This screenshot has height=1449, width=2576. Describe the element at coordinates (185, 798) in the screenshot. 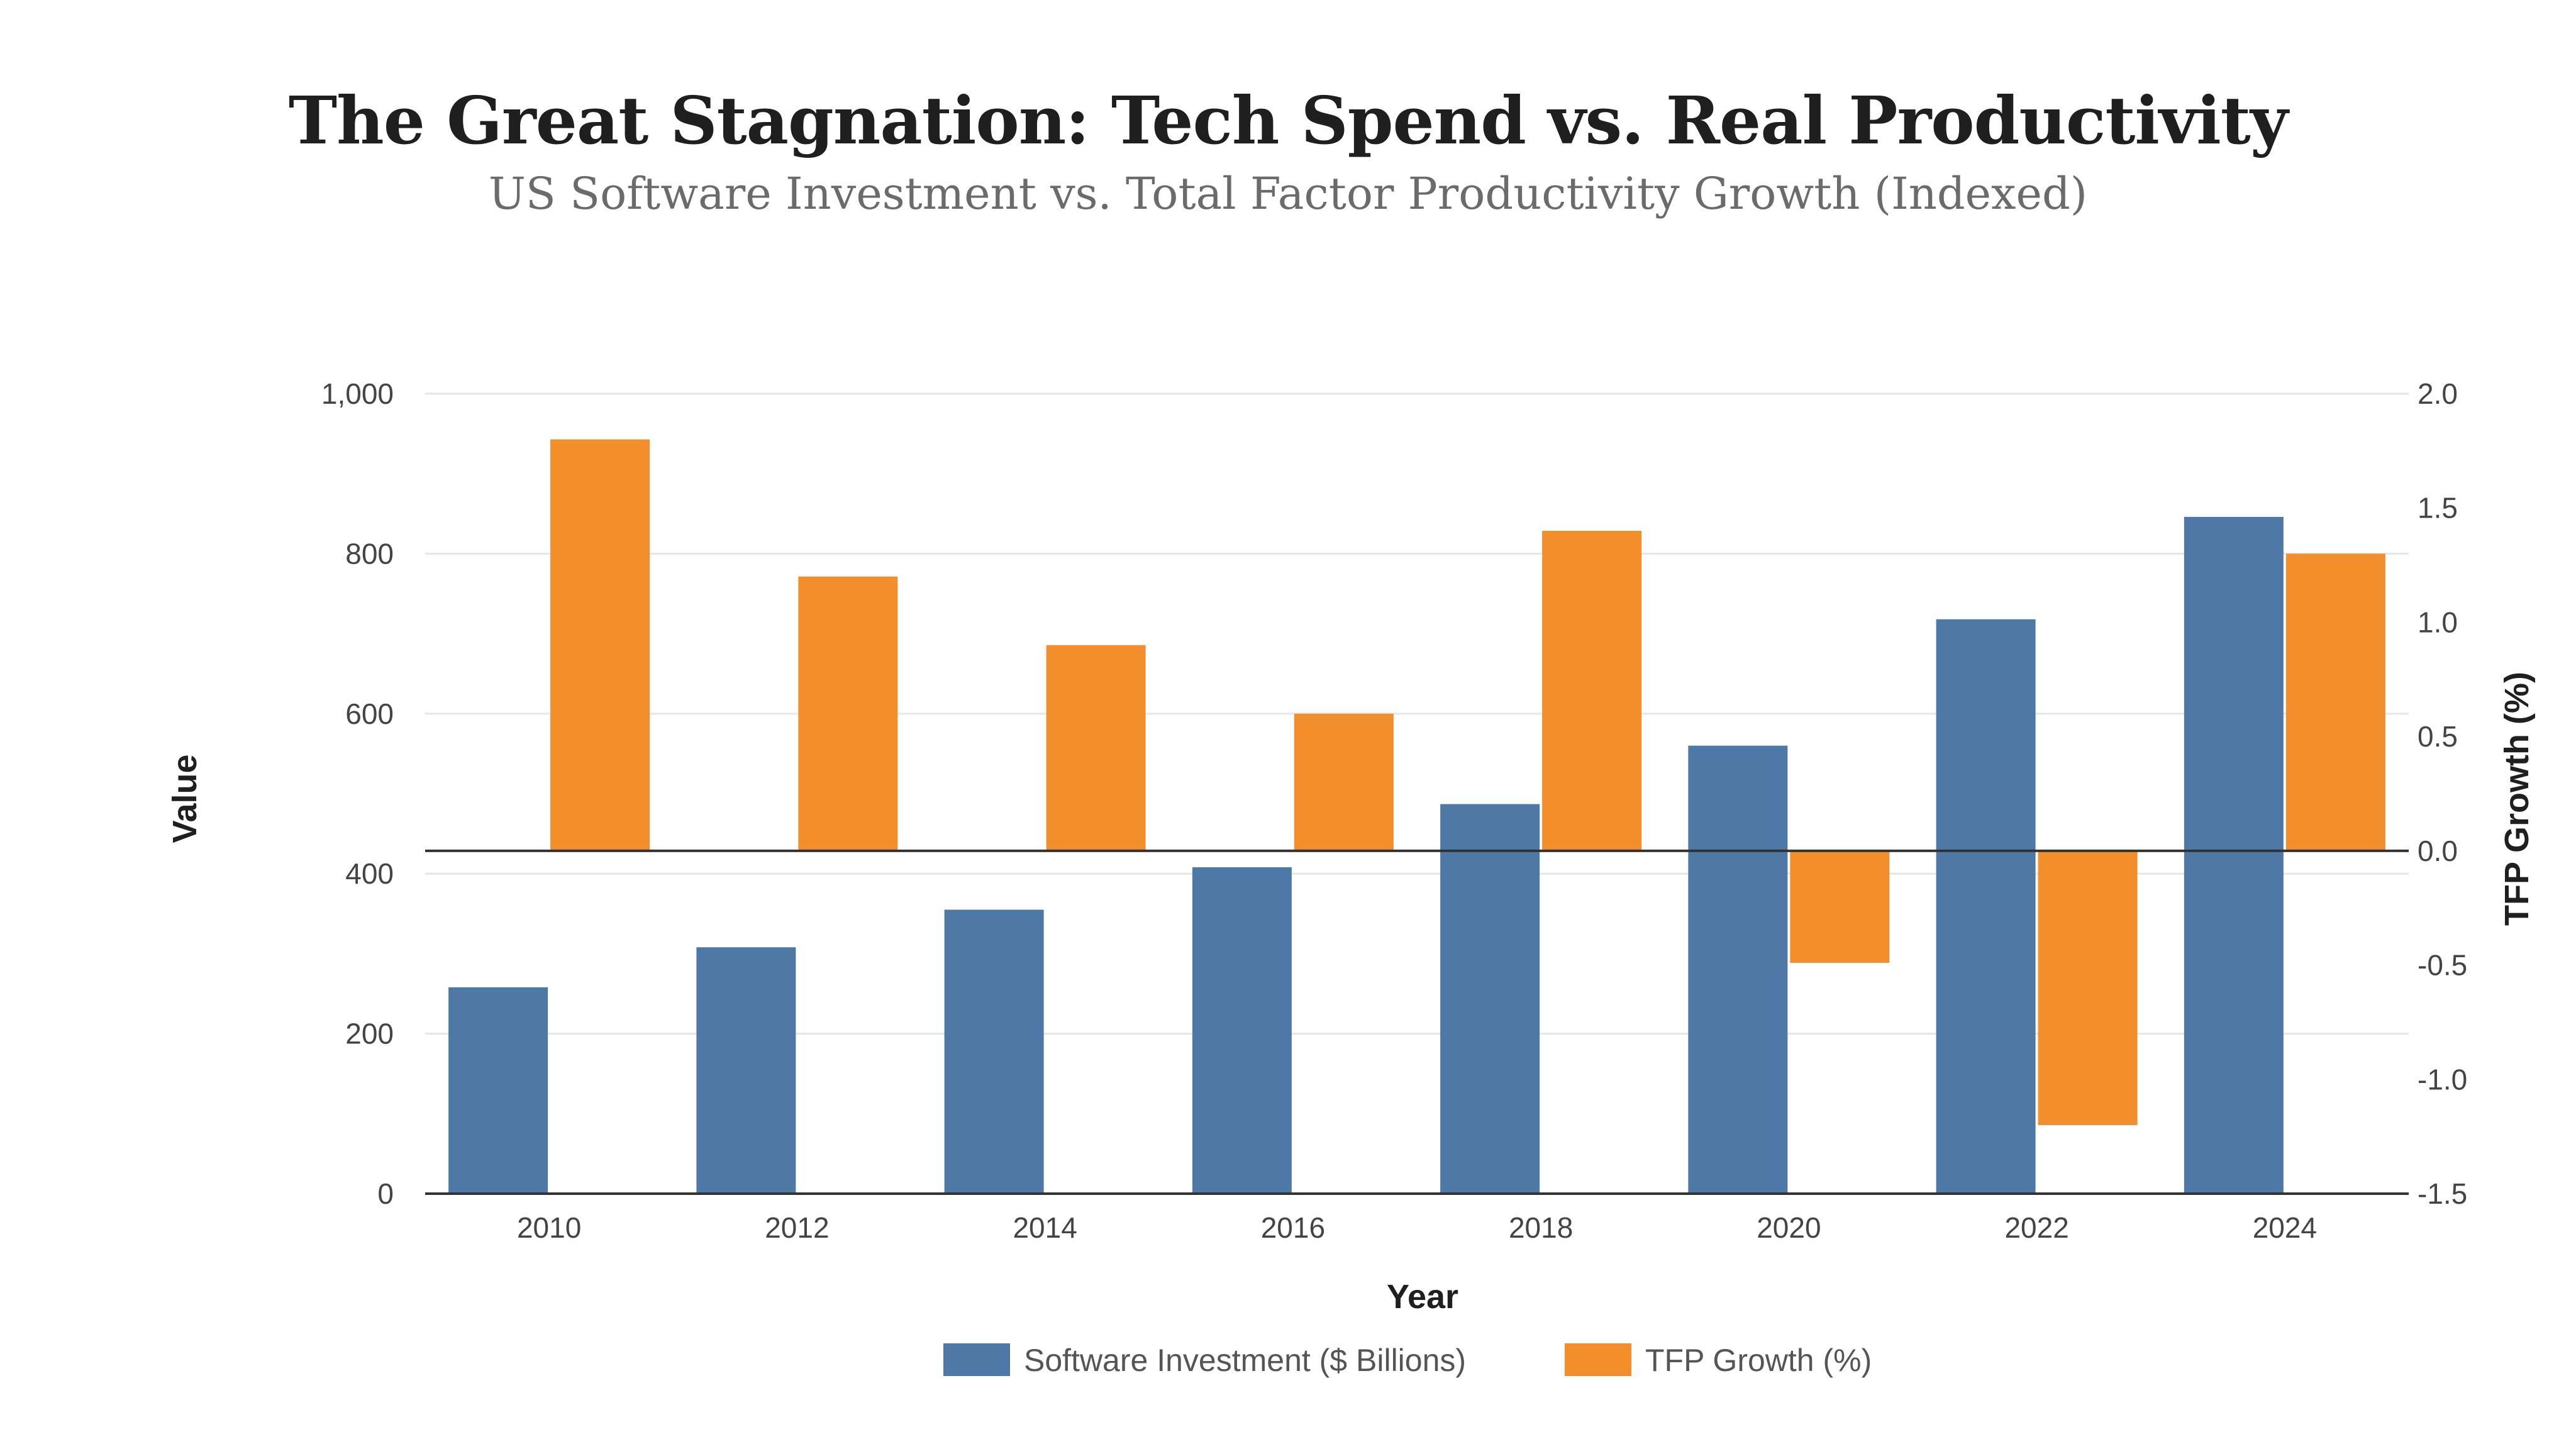

I see `y-axis-title: Value` at that location.